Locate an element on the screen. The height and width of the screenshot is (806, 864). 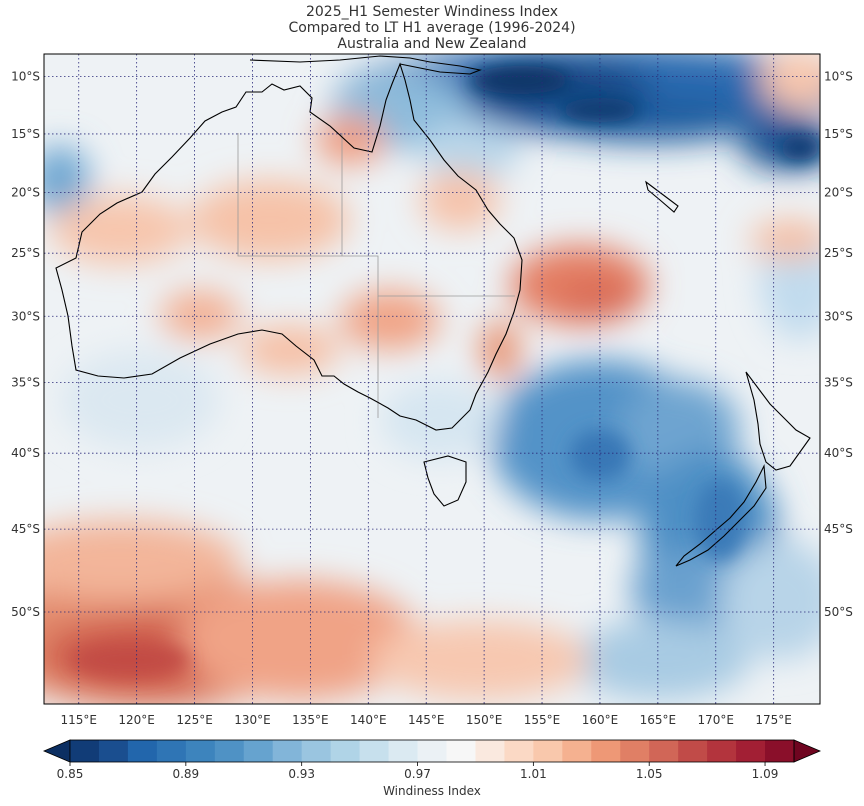
colorbar-tick-label: 0.89 is located at coordinates (185, 774).